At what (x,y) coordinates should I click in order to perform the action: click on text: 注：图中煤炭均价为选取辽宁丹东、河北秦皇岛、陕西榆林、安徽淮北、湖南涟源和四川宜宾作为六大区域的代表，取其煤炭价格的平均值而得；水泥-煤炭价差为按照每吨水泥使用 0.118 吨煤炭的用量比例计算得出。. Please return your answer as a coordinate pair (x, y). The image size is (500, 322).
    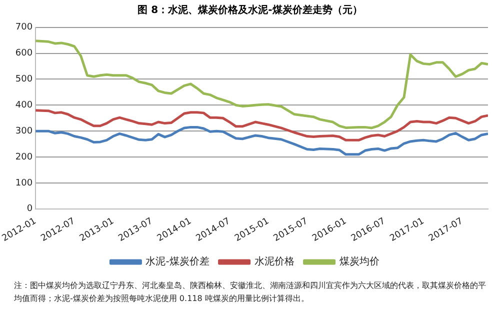
    Looking at the image, I should click on (250, 292).